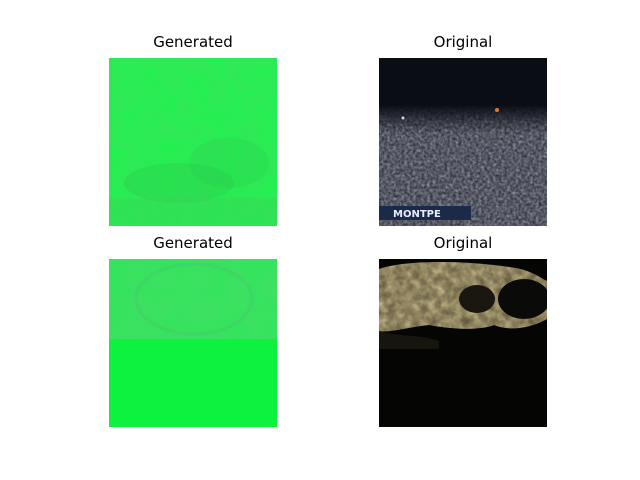 The width and height of the screenshot is (640, 480). I want to click on generated-image-top, so click(193, 142).